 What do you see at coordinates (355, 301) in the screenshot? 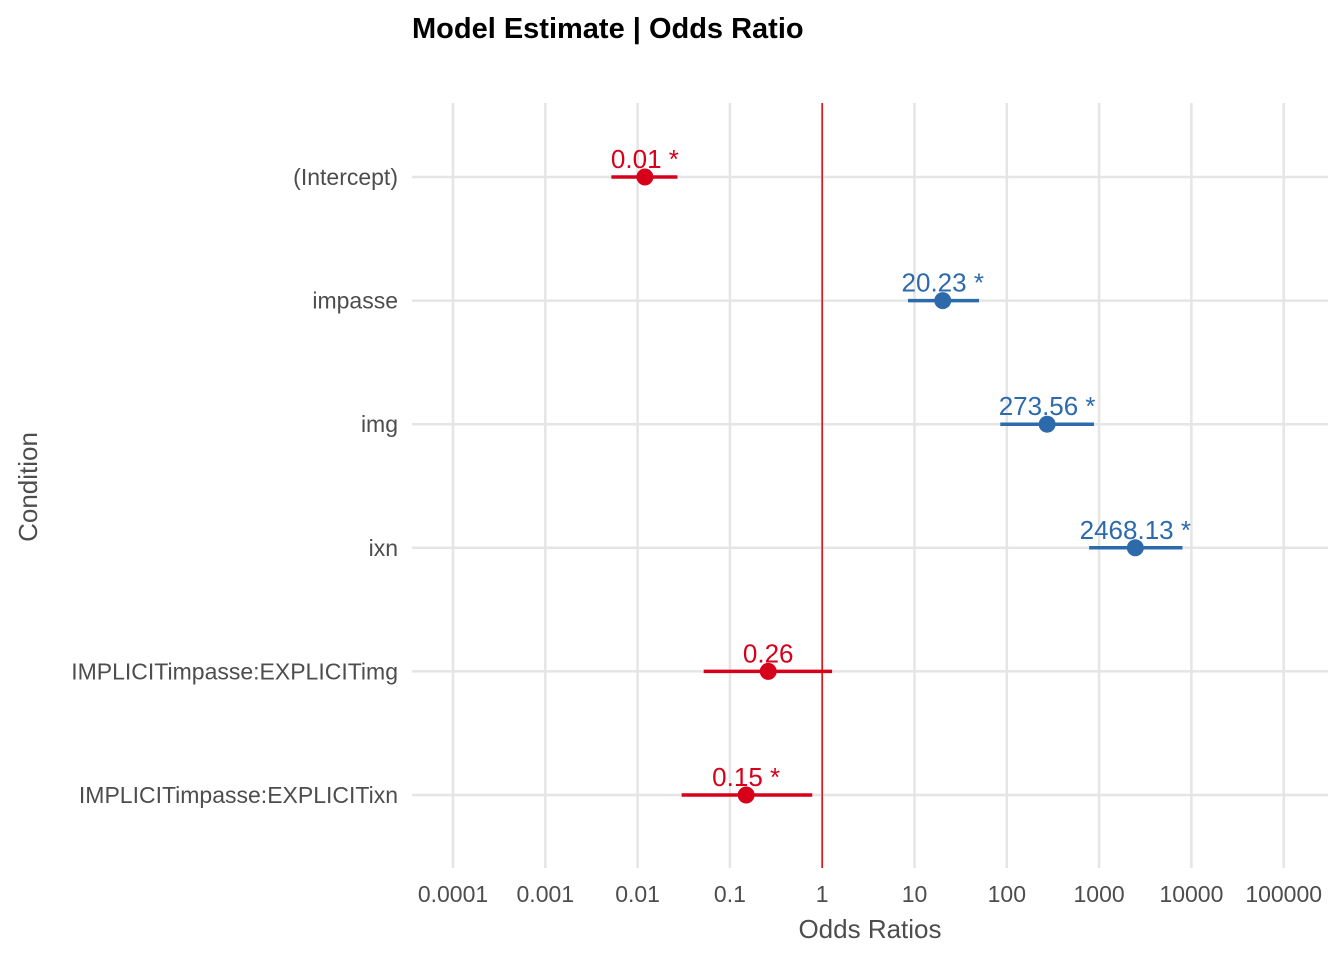
I see `y-tick-label: impasse` at bounding box center [355, 301].